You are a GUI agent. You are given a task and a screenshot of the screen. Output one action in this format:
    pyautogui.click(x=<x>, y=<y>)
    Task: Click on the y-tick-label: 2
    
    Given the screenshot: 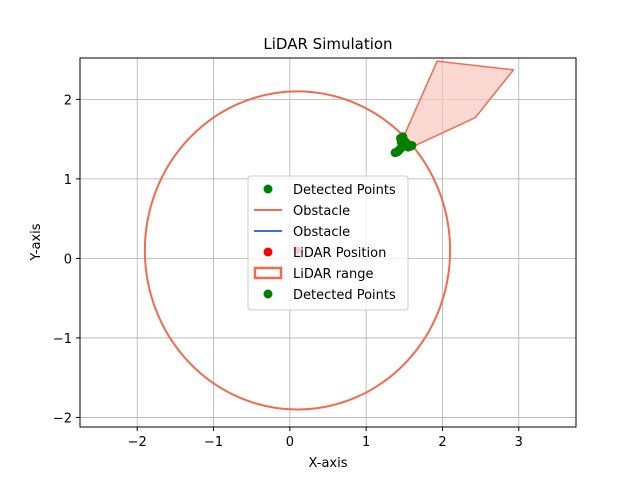 What is the action you would take?
    pyautogui.click(x=68, y=100)
    